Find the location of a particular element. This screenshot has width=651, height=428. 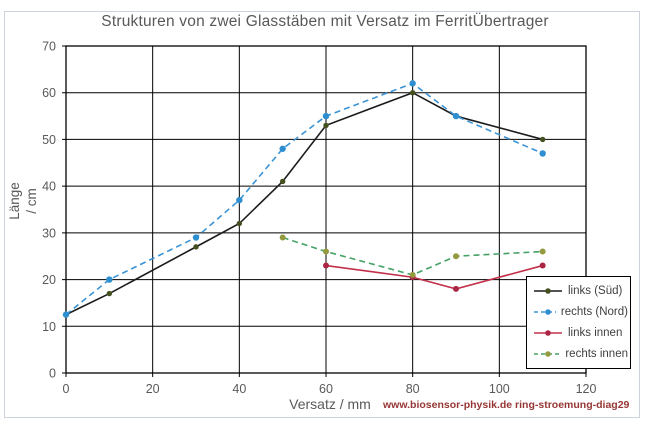

x-tick-label: 80 is located at coordinates (413, 389).